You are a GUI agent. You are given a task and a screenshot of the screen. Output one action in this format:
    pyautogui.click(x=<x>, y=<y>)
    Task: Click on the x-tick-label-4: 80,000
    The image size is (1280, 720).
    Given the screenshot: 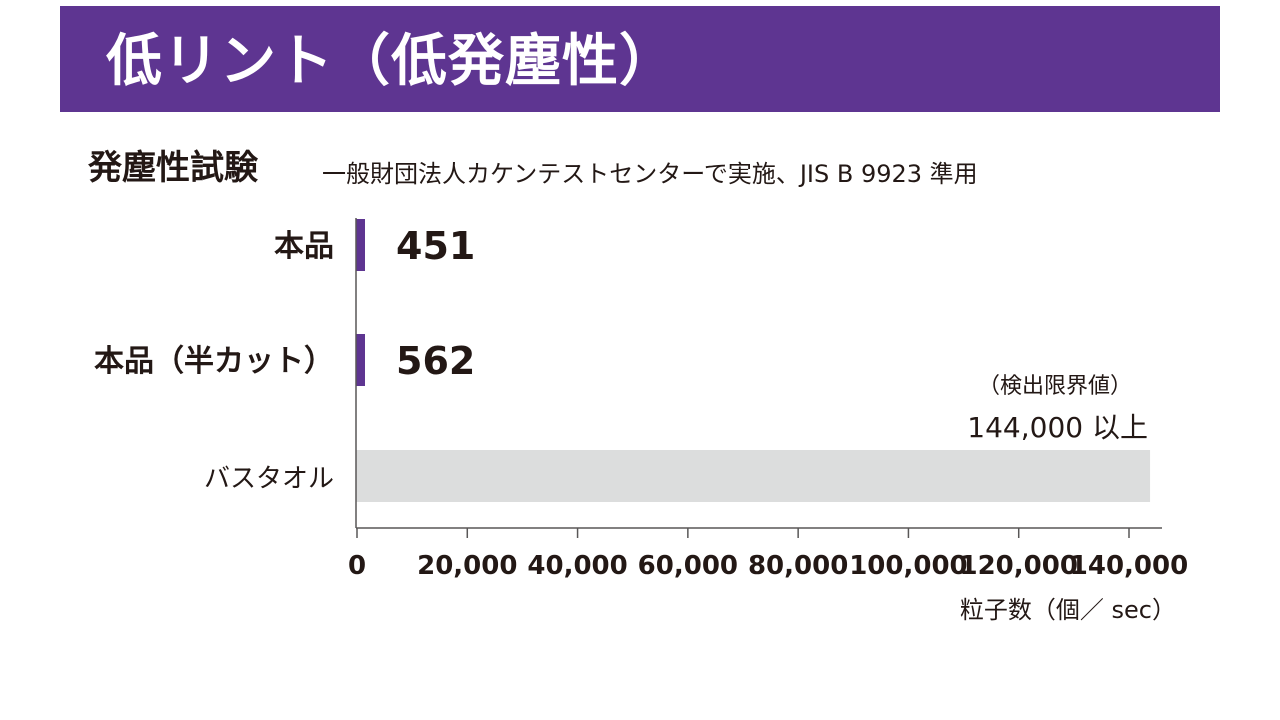 What is the action you would take?
    pyautogui.click(x=798, y=566)
    